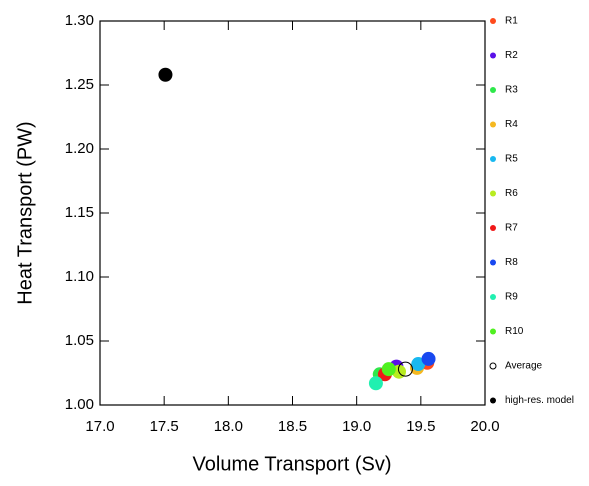 The height and width of the screenshot is (486, 589). Describe the element at coordinates (511, 228) in the screenshot. I see `legend-label: R7` at that location.